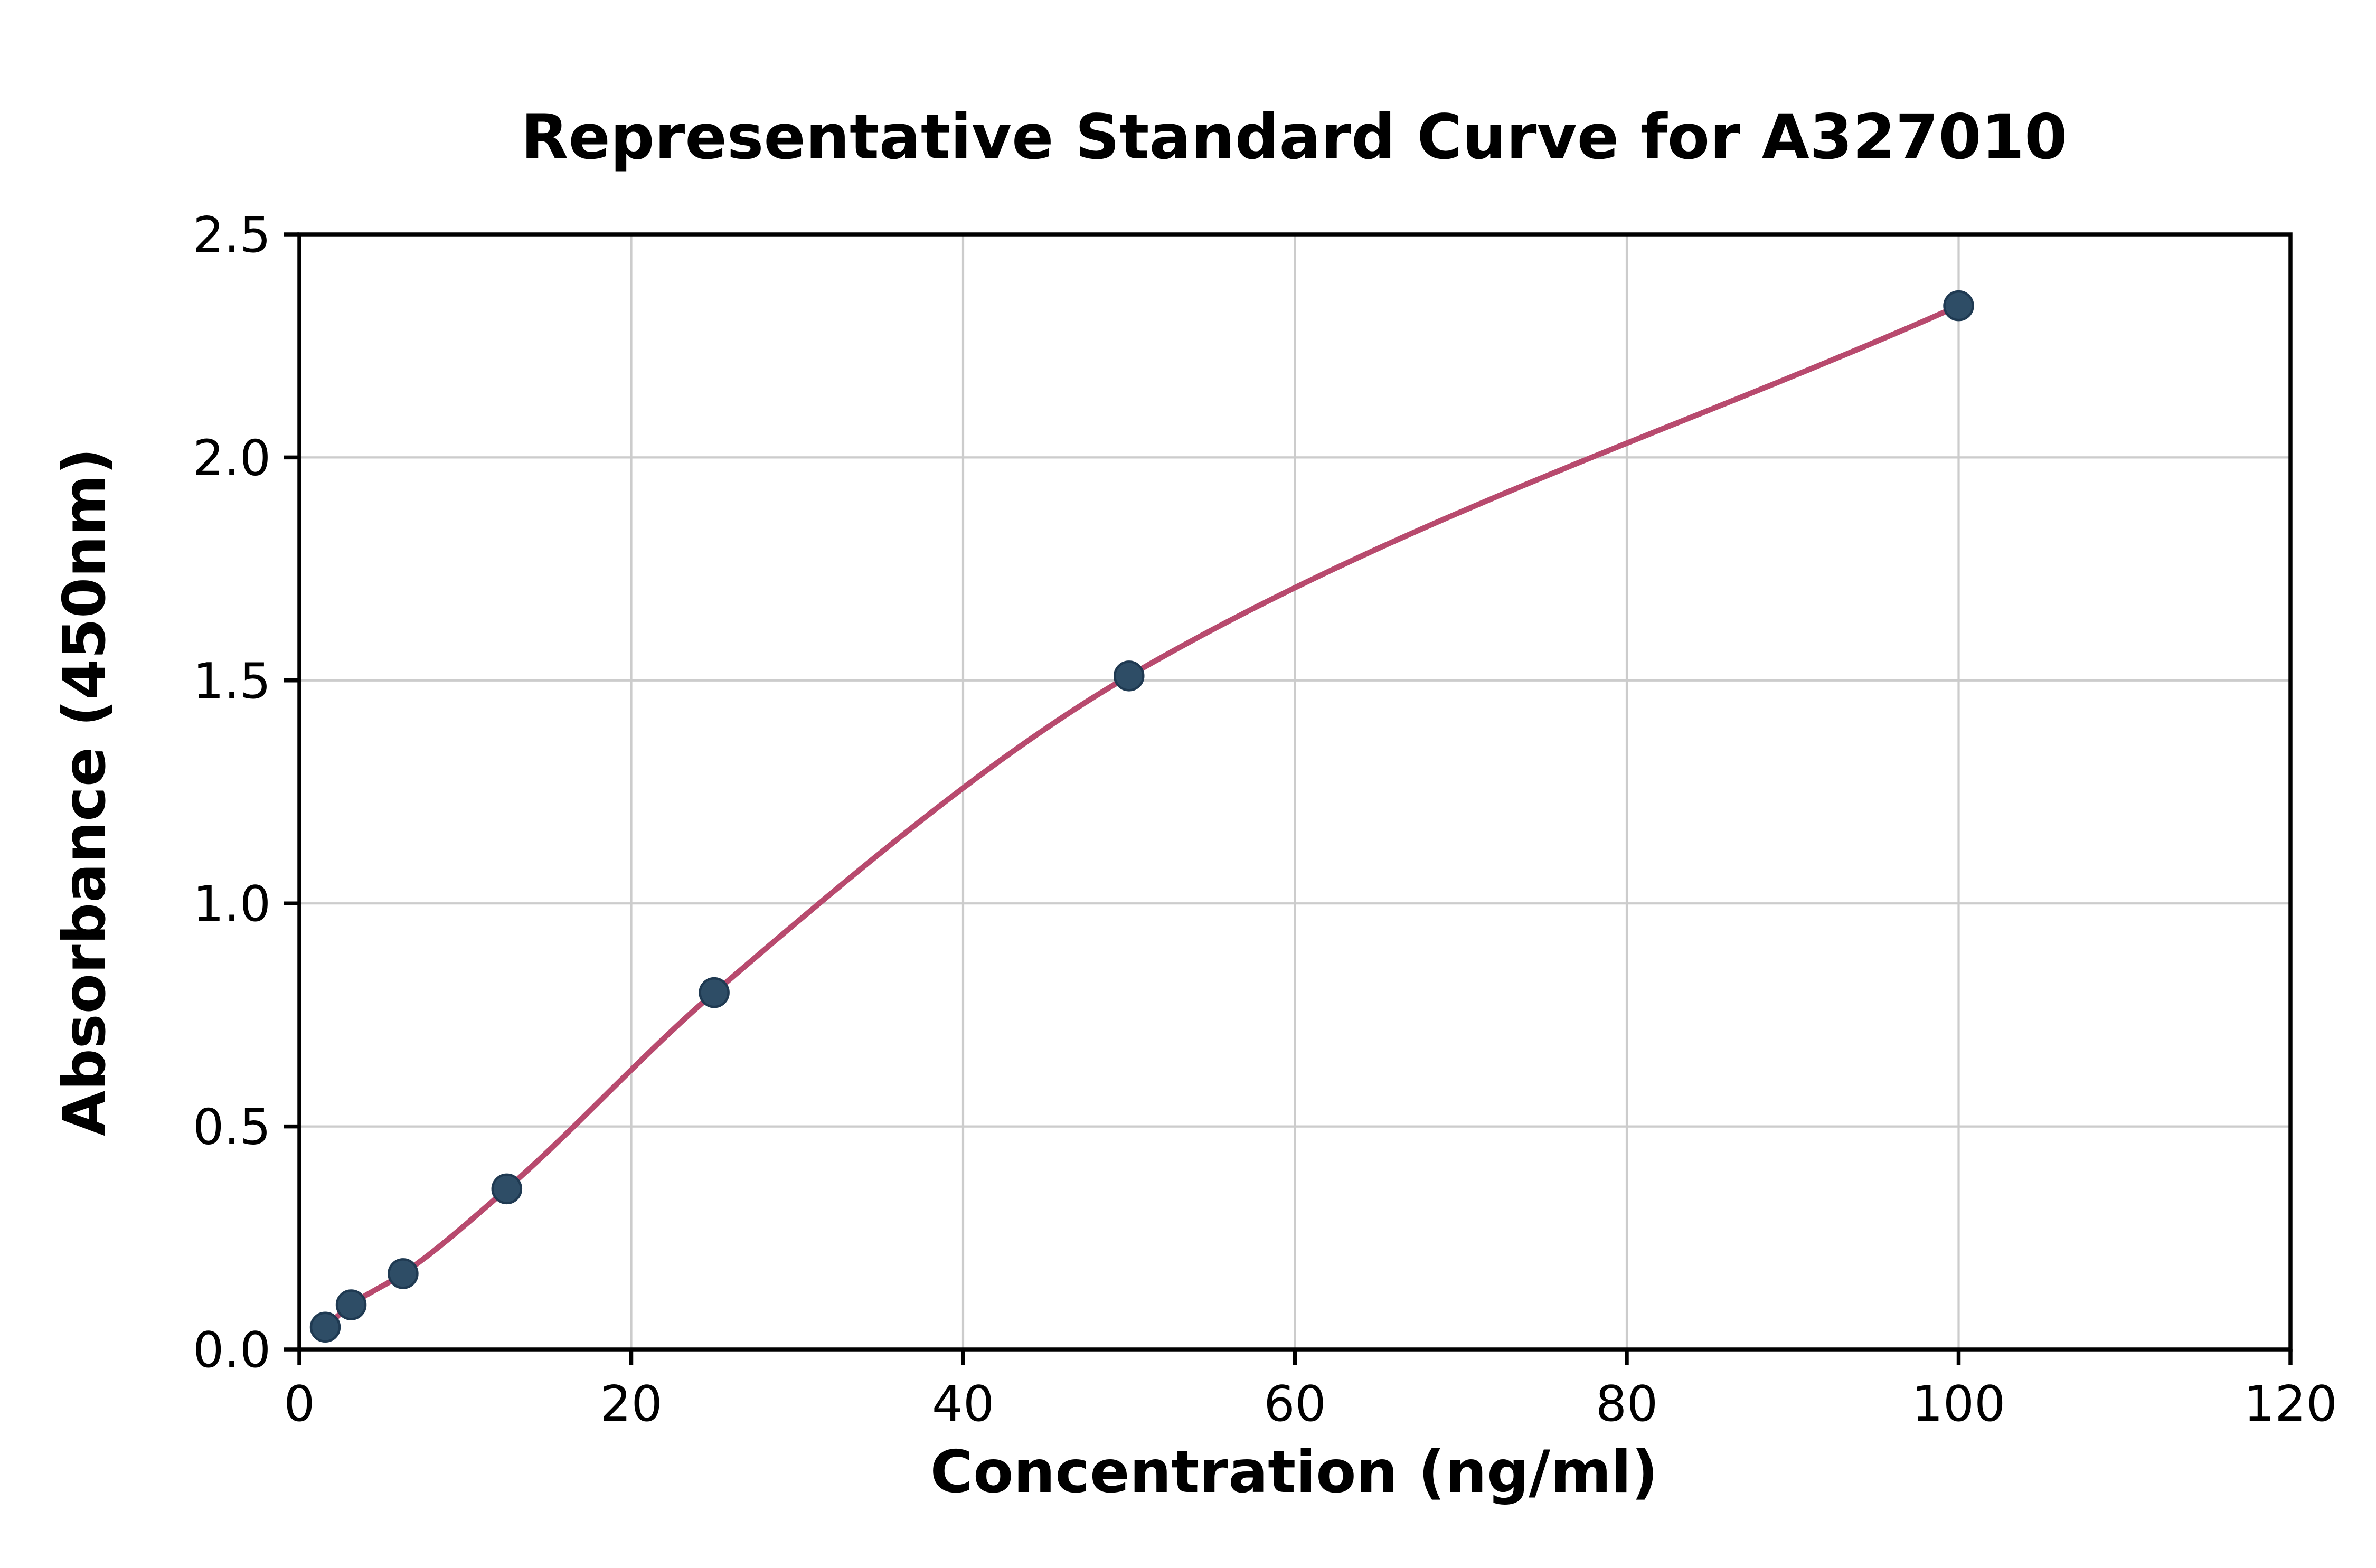 Image resolution: width=2376 pixels, height=1568 pixels. I want to click on x-tick-label: 80, so click(1627, 1404).